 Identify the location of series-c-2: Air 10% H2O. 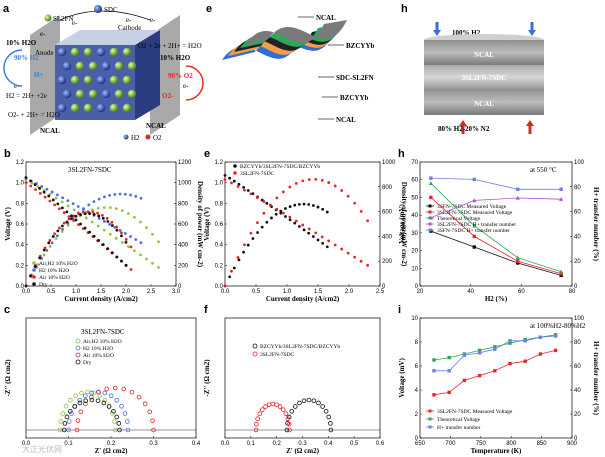
(115, 392).